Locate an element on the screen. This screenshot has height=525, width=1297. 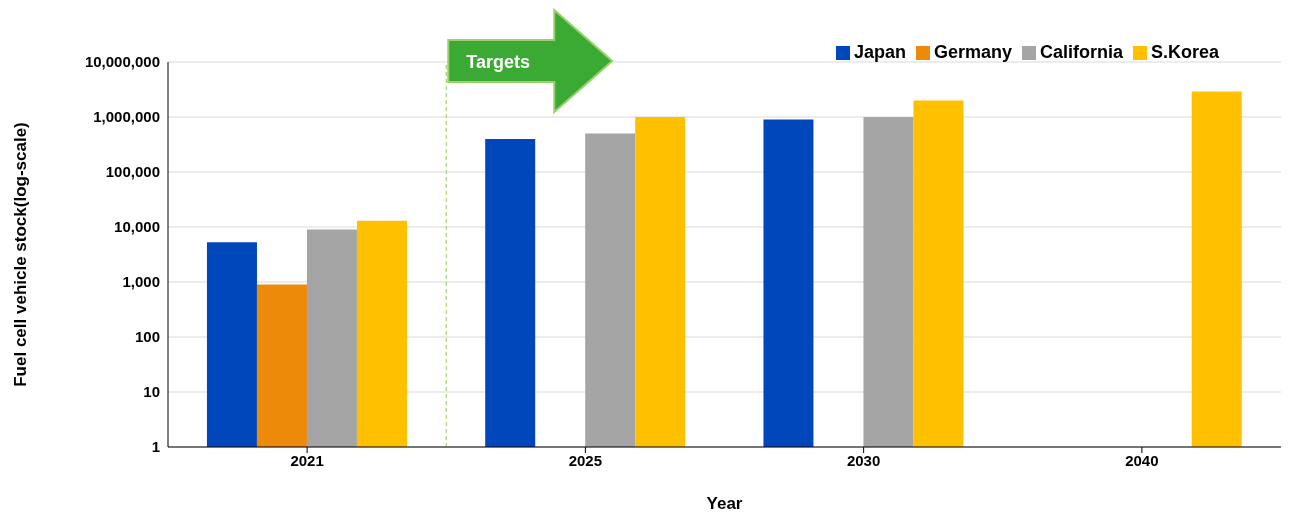
y-tick-label: 10,000 is located at coordinates (137, 227).